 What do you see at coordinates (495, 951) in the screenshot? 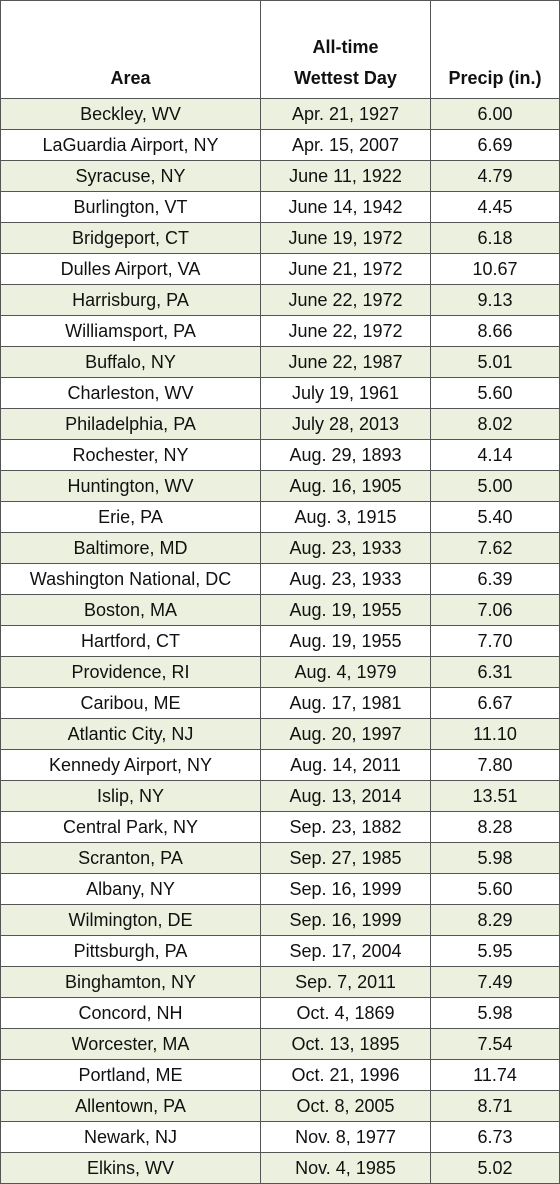
I see `table-cell: 5.95` at bounding box center [495, 951].